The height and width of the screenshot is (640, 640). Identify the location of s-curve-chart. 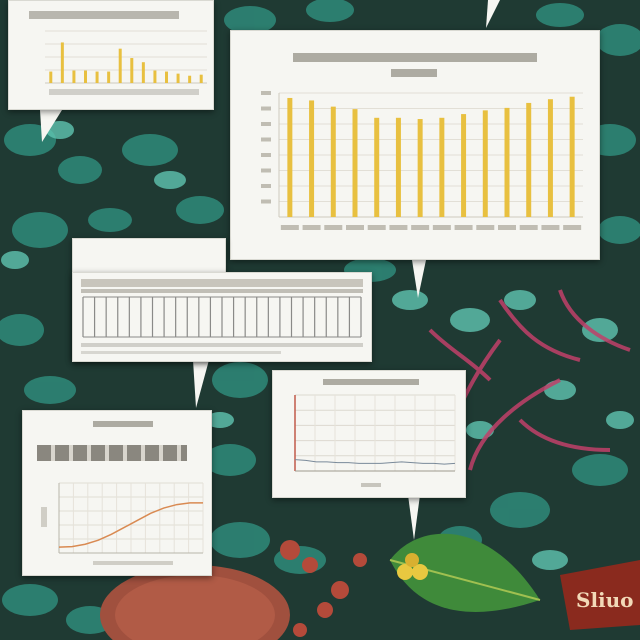
(122, 523).